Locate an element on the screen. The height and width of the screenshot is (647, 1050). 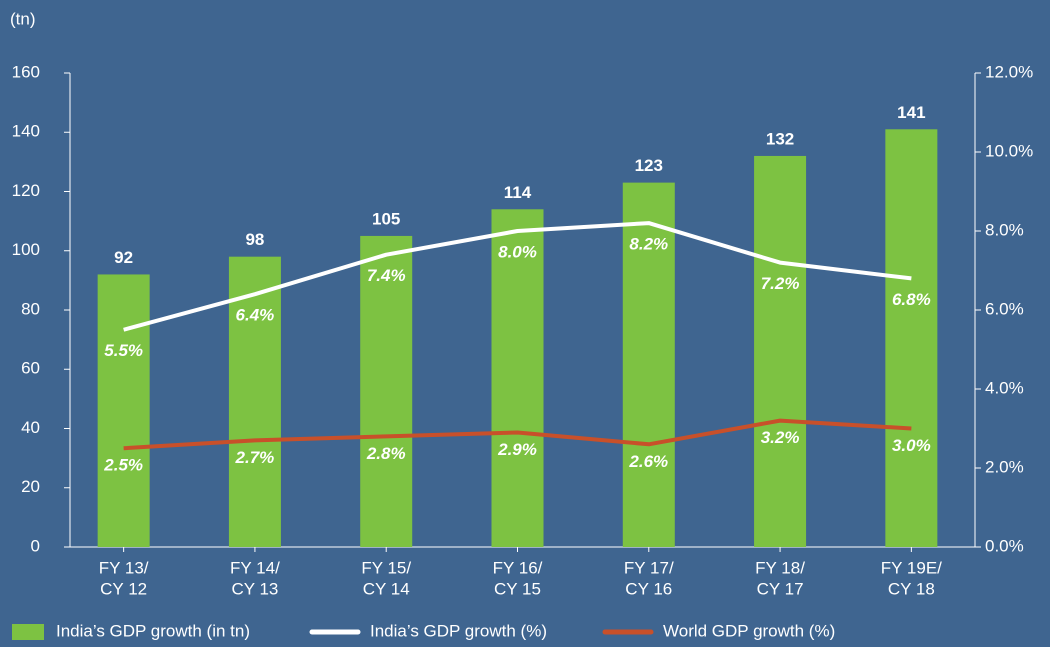
point-label: 6.4% is located at coordinates (255, 315).